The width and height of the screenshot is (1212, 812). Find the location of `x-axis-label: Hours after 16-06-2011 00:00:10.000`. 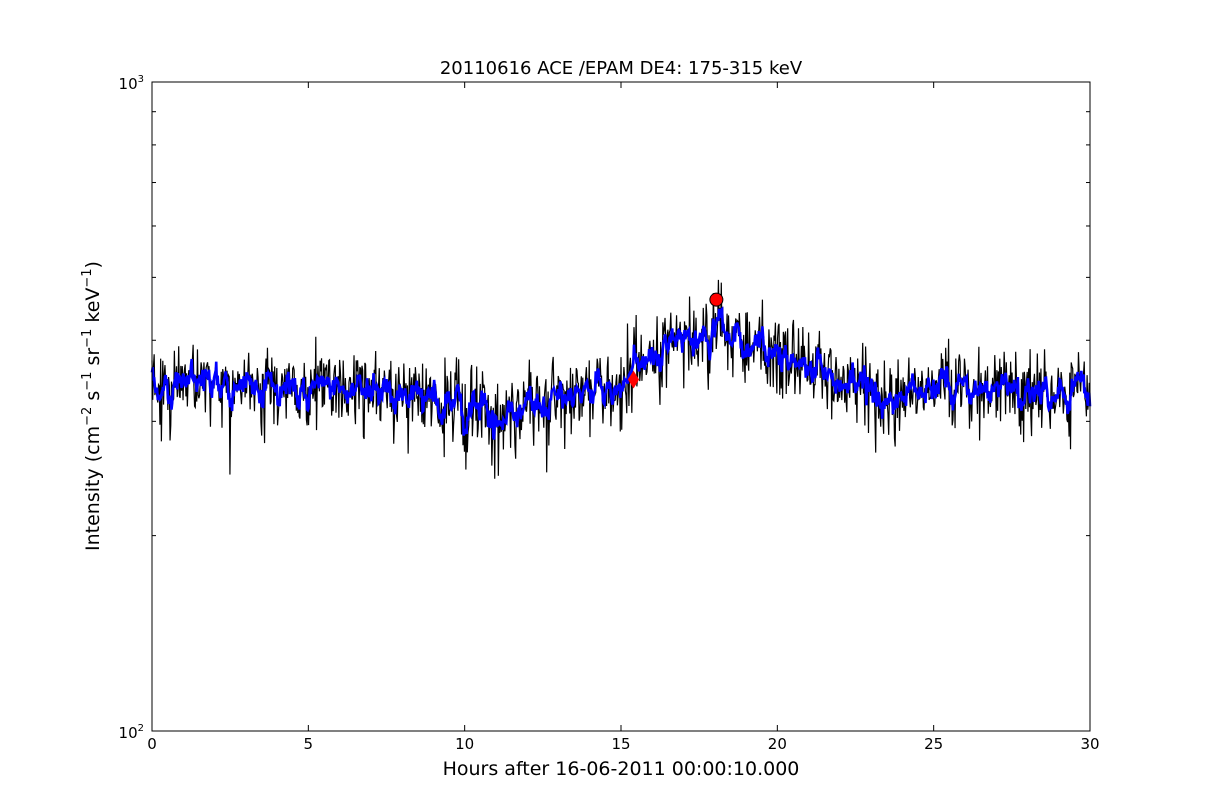

x-axis-label: Hours after 16-06-2011 00:00:10.000 is located at coordinates (621, 769).